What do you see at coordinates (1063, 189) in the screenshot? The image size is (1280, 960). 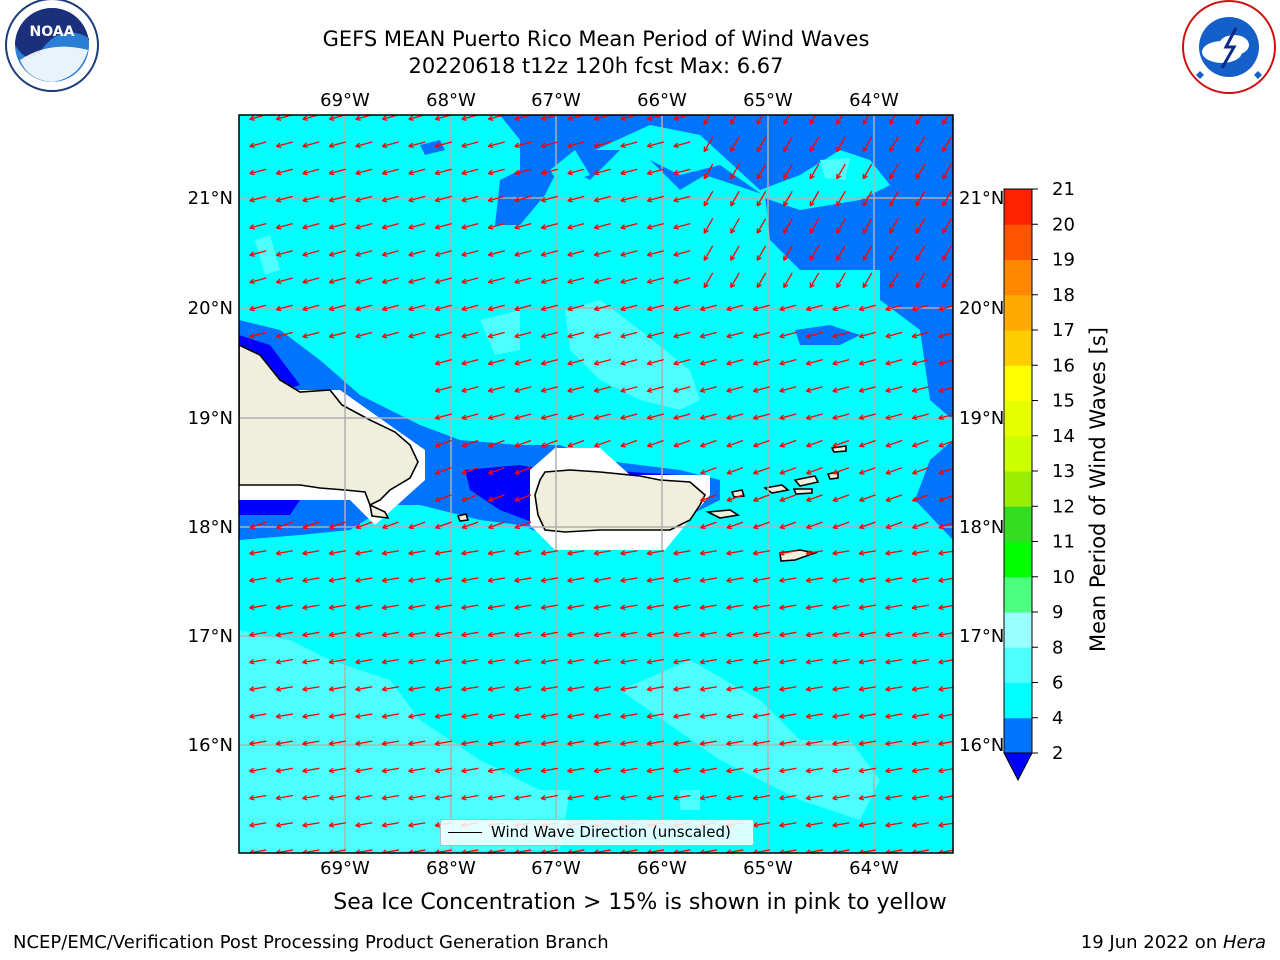 I see `colorbar-tick-label: 21` at bounding box center [1063, 189].